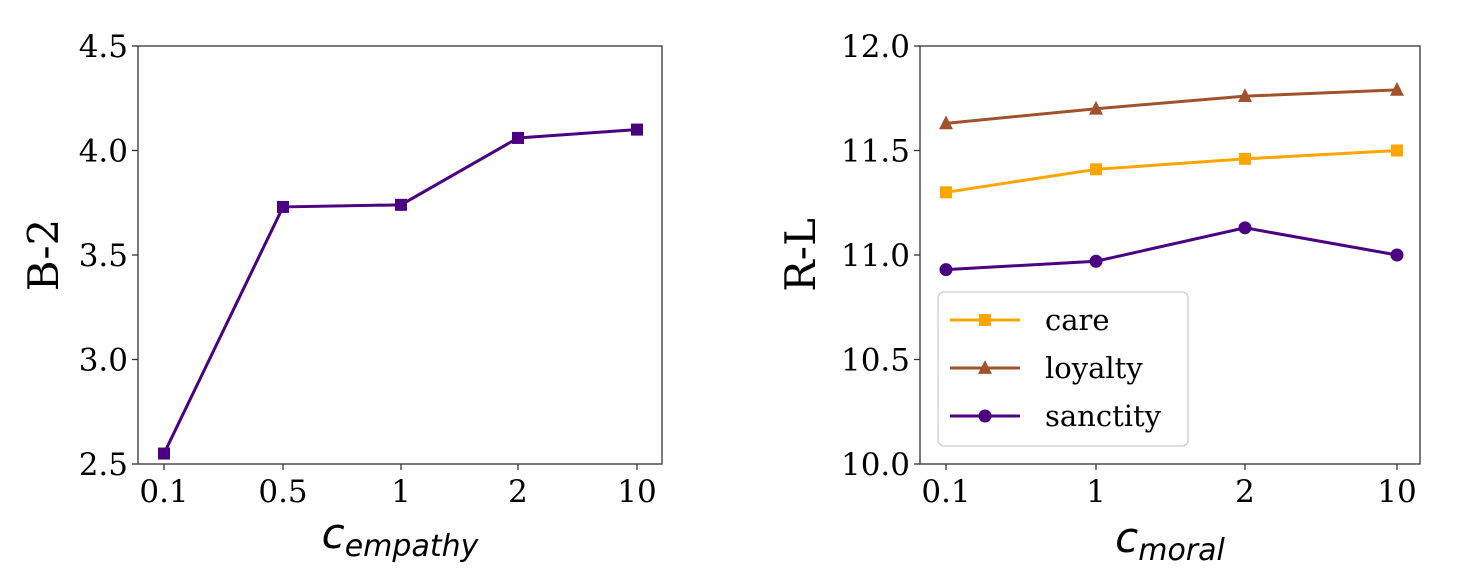 The image size is (1468, 588). I want to click on left-x-axis-label-sub: empathy, so click(412, 546).